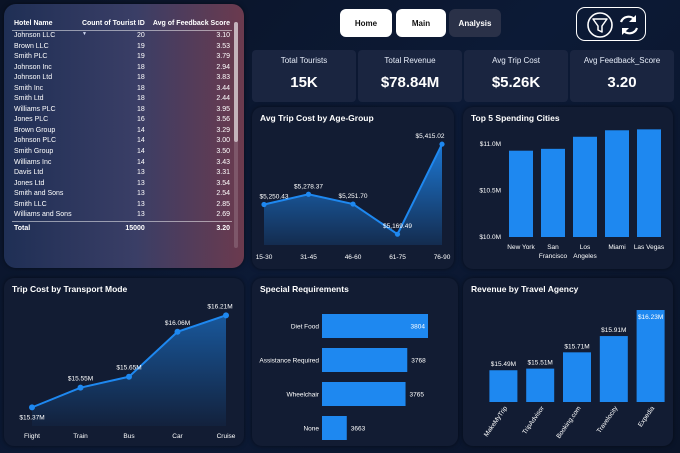 The width and height of the screenshot is (680, 453). I want to click on kpi-value: 15K, so click(304, 82).